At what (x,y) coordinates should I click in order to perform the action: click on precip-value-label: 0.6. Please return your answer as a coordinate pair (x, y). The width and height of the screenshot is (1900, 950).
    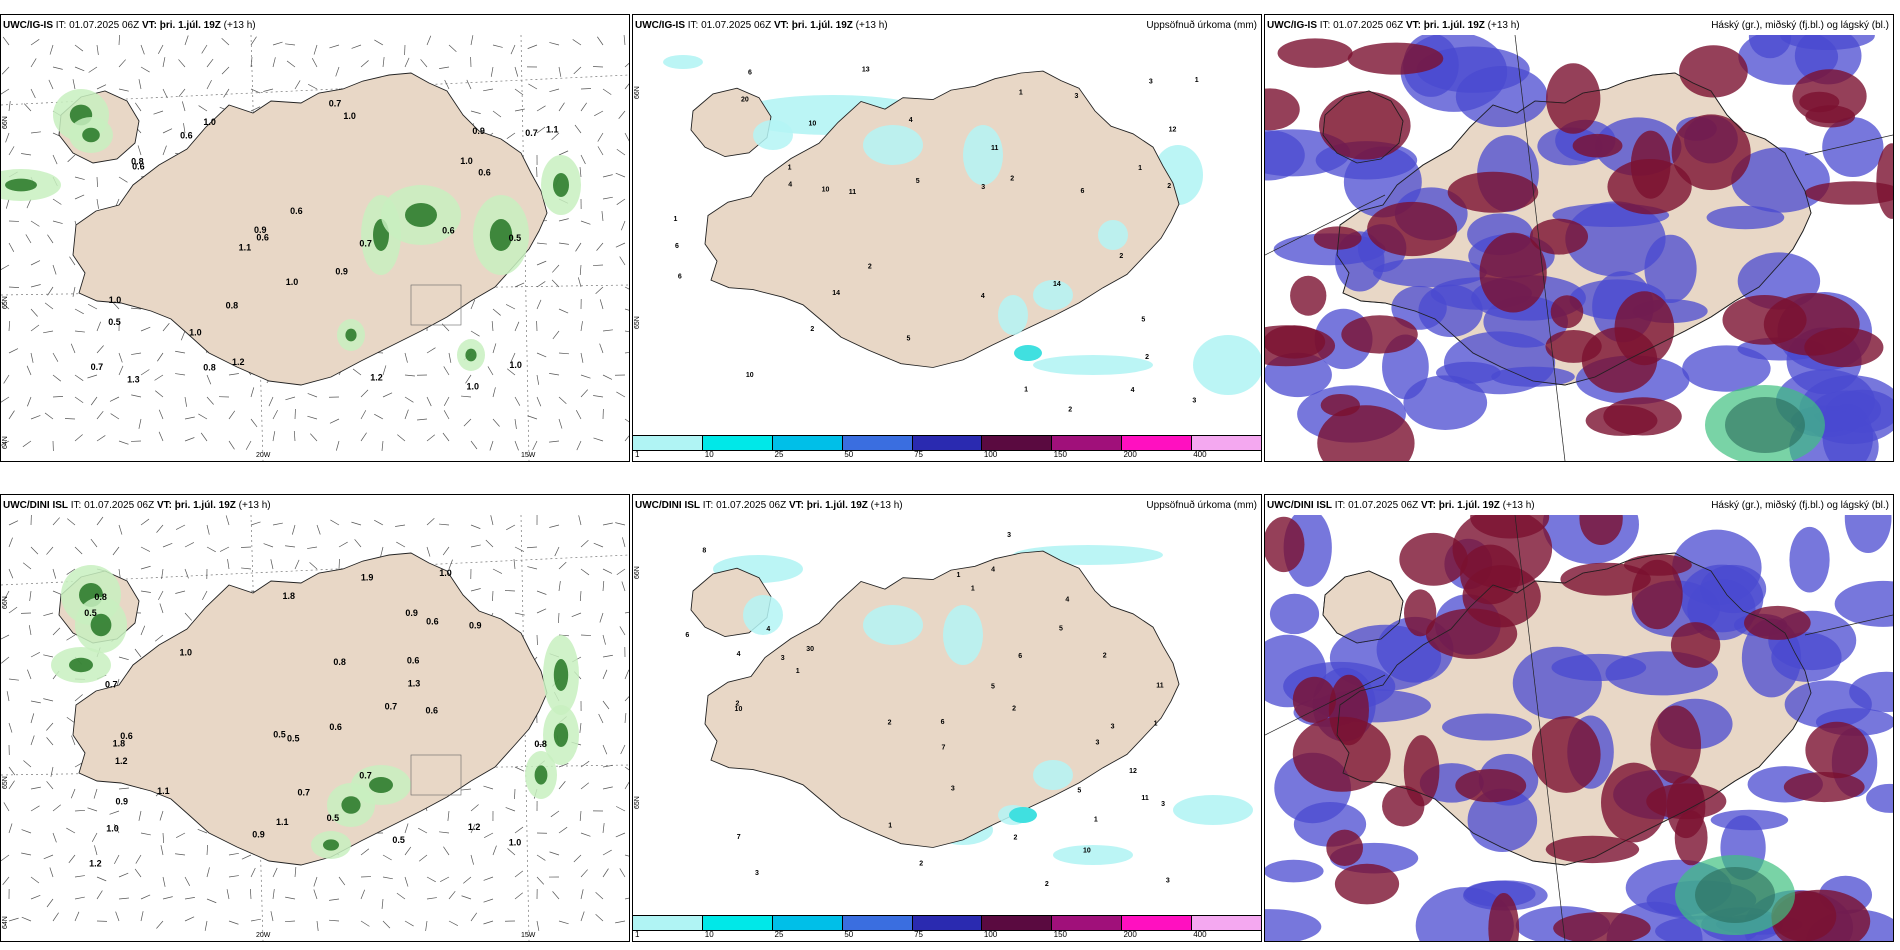
    Looking at the image, I should click on (138, 166).